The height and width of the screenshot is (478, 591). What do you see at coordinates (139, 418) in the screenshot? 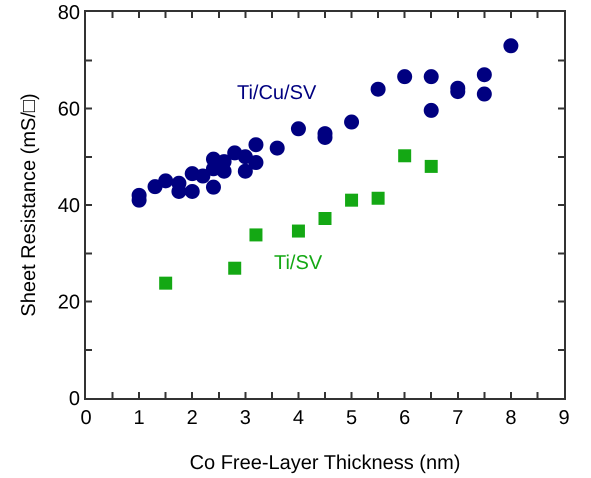
I see `x-tick-label: 1` at bounding box center [139, 418].